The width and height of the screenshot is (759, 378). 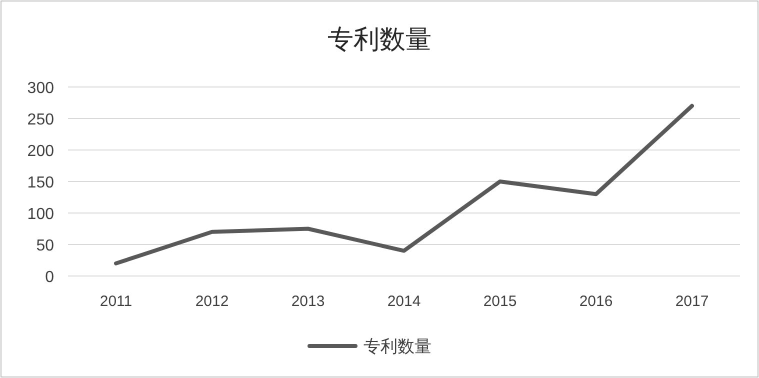 What do you see at coordinates (212, 301) in the screenshot?
I see `x-tick-label: 2012` at bounding box center [212, 301].